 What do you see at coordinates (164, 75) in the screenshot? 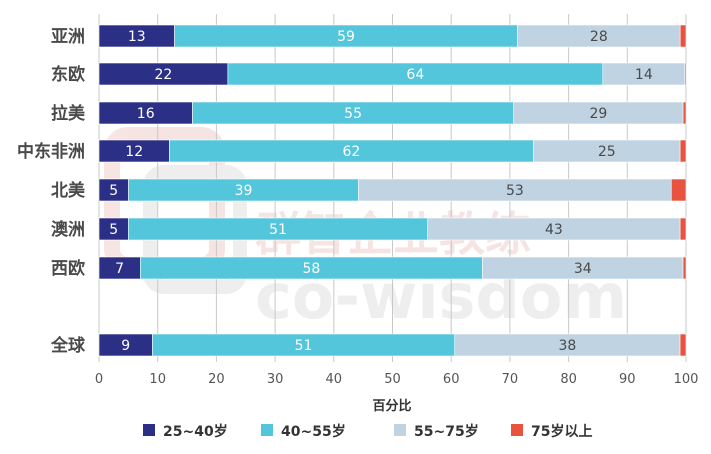
I see `bar-value-label: 22` at bounding box center [164, 75].